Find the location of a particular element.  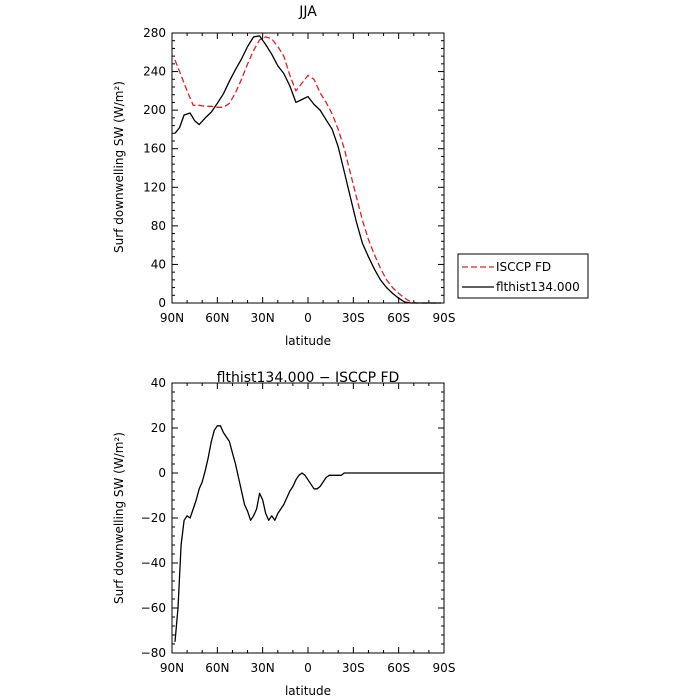

bottom-chart-title: flthist134.000 − ISCCP FD is located at coordinates (308, 378).